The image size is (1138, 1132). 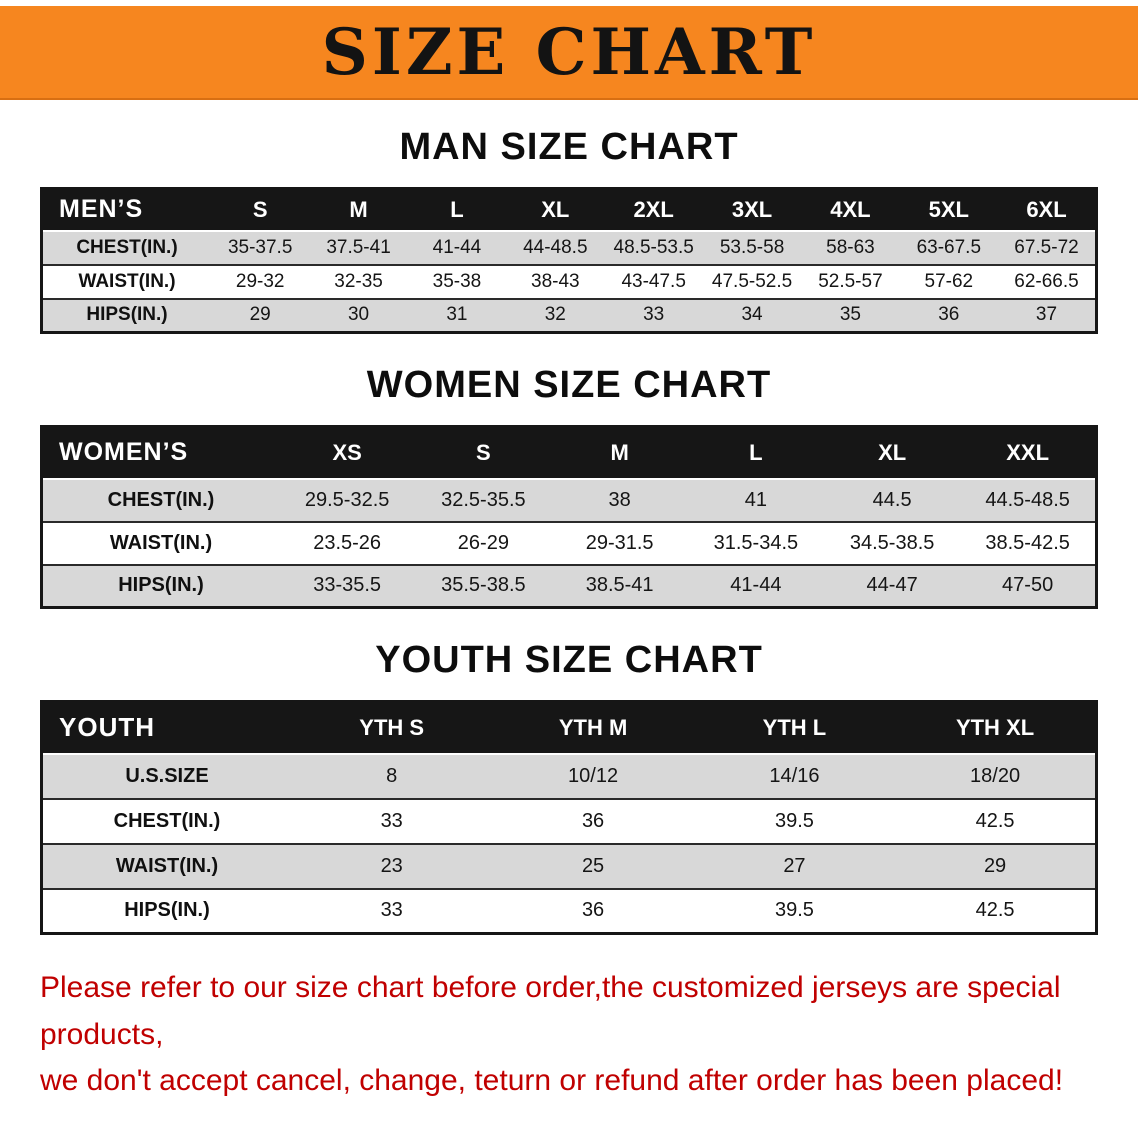 What do you see at coordinates (392, 728) in the screenshot?
I see `size-header-cell: YTH S` at bounding box center [392, 728].